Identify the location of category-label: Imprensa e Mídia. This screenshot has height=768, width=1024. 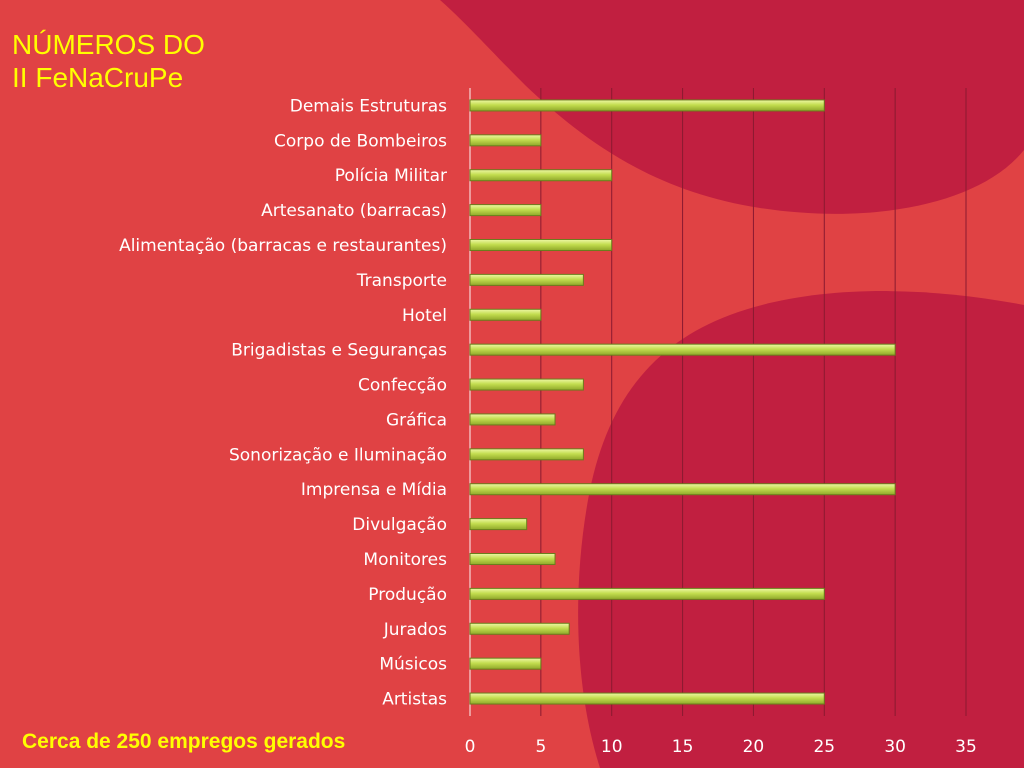
(374, 490).